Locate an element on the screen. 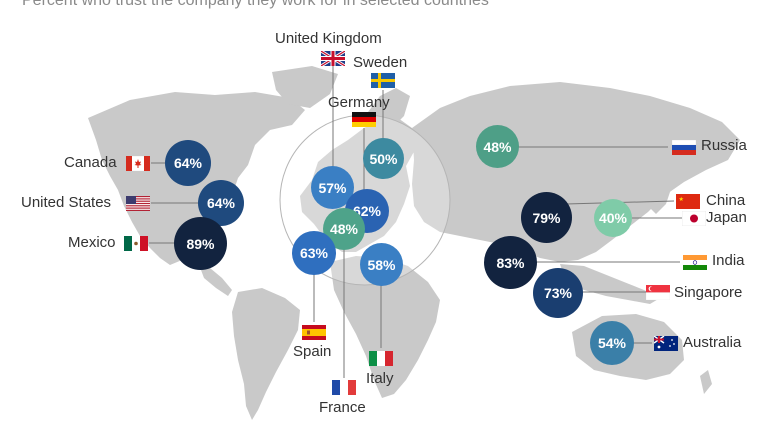 This screenshot has height=432, width=768. china-flag-icon: ★ is located at coordinates (688, 201).